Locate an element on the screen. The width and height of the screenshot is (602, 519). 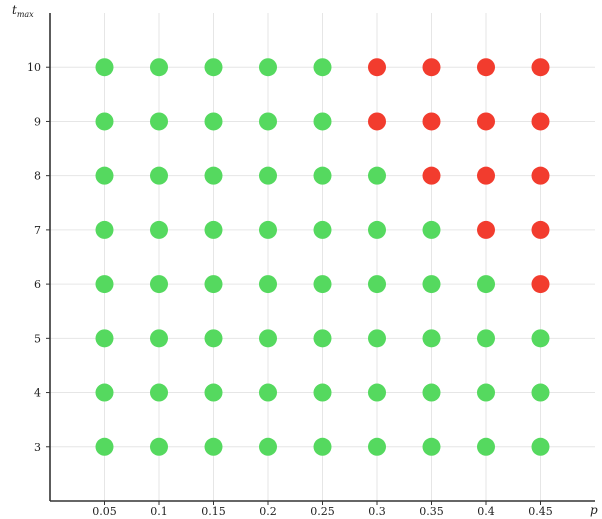
x-tick-label: 0.15 is located at coordinates (213, 511).